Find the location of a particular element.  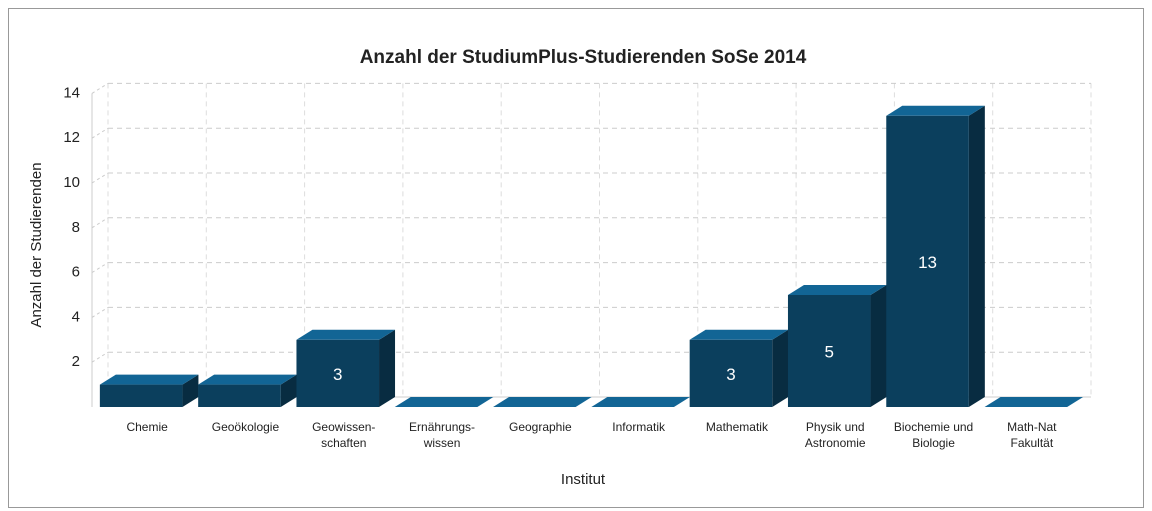

x-tick-label: Fakultät is located at coordinates (1032, 443).